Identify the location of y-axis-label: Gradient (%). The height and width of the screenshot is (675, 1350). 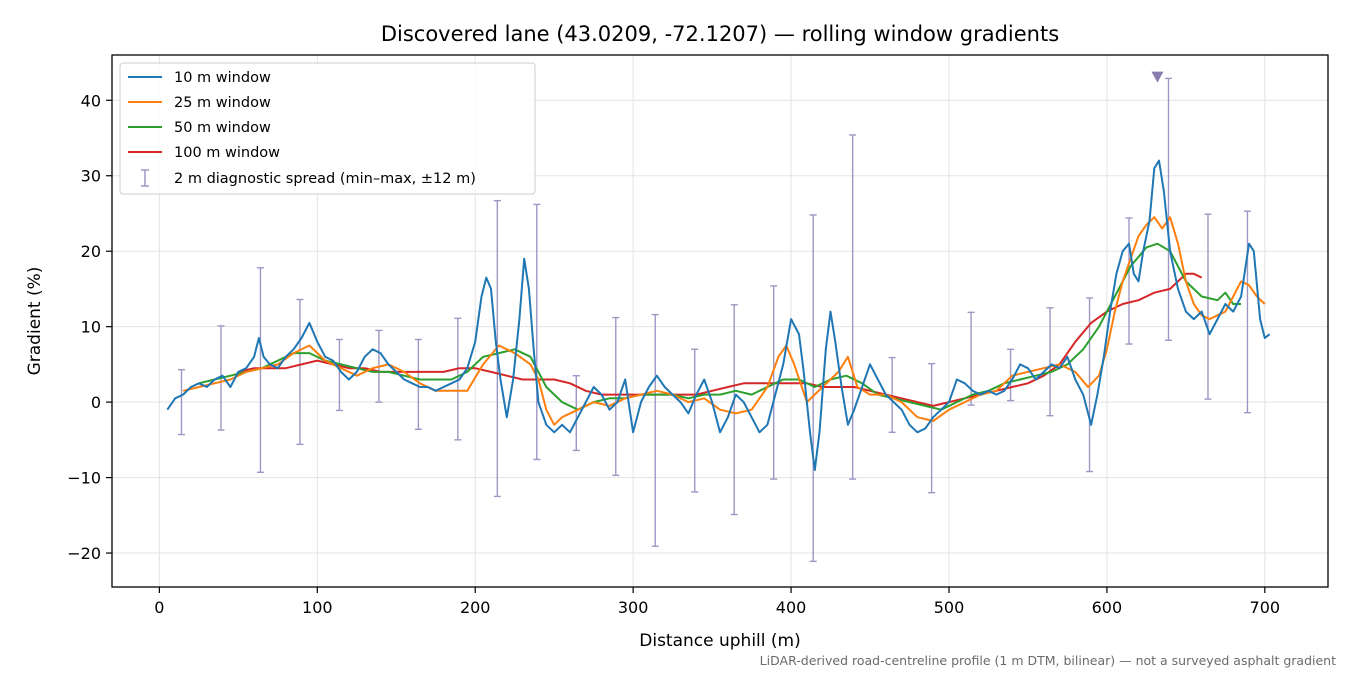
(35, 321).